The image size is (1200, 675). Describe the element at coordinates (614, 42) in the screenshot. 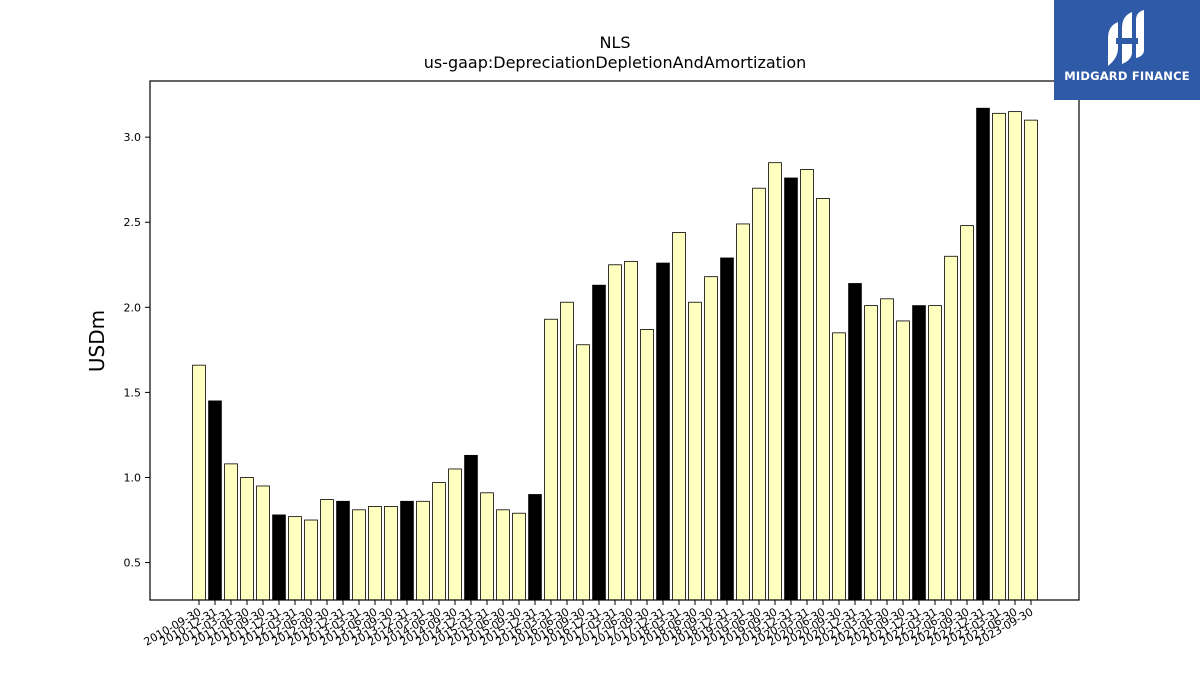

I see `chart-title: NLS` at that location.